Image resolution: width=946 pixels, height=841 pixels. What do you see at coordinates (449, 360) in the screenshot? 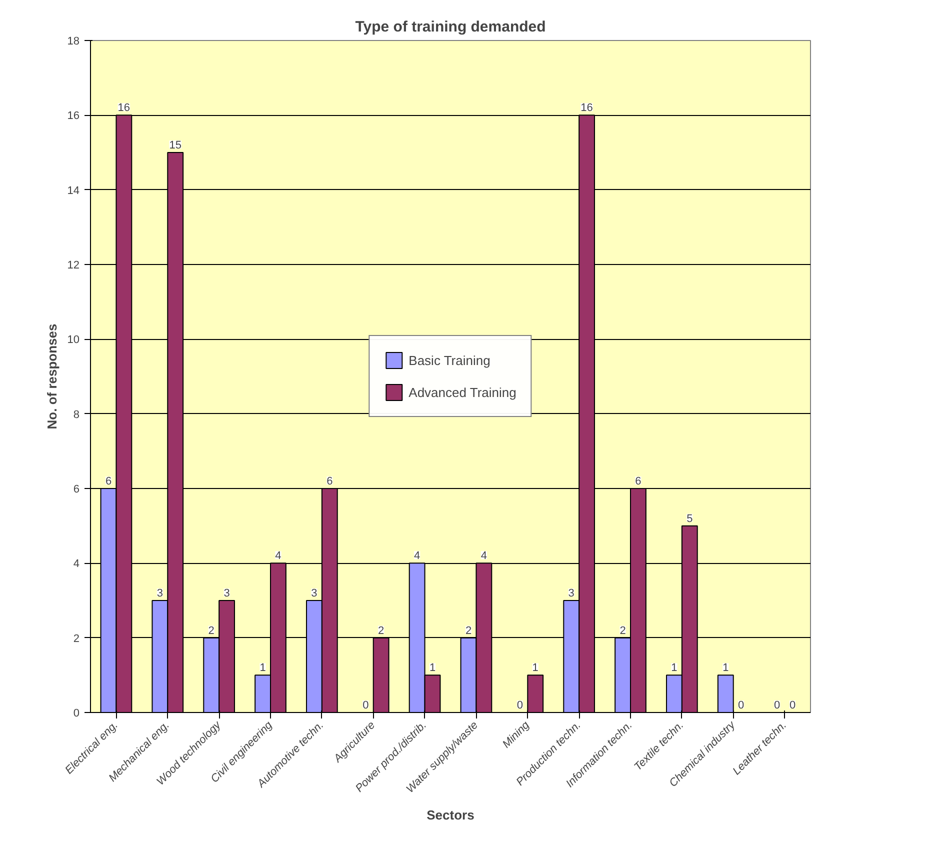
I see `legend-label: Basic Training` at bounding box center [449, 360].